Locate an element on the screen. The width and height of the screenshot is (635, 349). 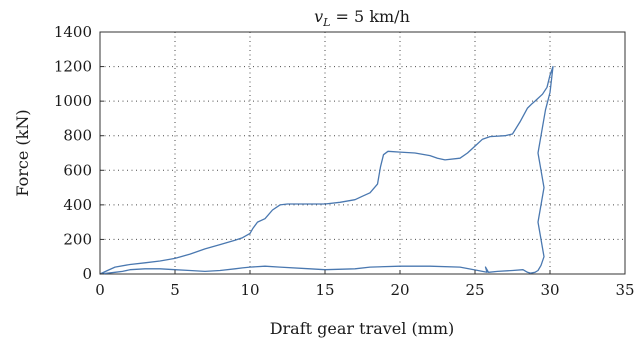
x-axis-title: Draft gear travel (mm) is located at coordinates (362, 328).